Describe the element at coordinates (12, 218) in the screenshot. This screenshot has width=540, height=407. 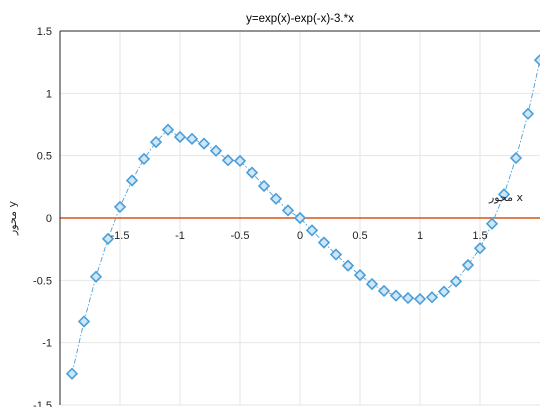
I see `y-axis-label: محور y` at that location.